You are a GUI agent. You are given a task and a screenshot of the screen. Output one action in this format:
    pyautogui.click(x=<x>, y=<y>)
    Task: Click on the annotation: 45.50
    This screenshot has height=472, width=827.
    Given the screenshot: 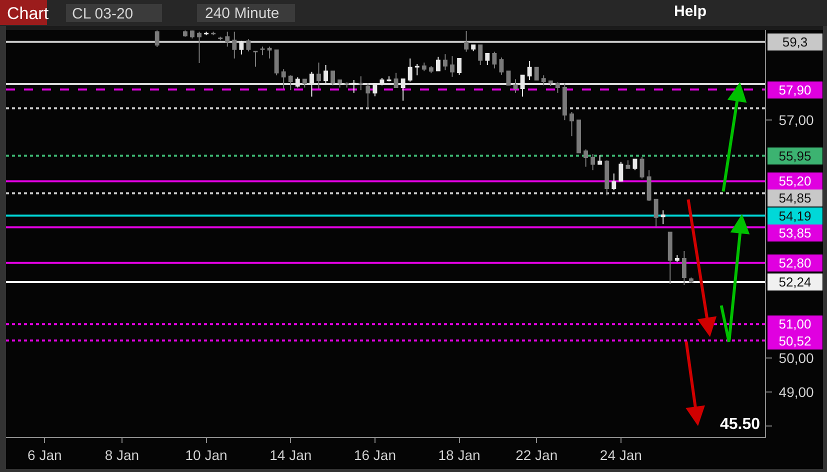 What is the action you would take?
    pyautogui.click(x=740, y=424)
    